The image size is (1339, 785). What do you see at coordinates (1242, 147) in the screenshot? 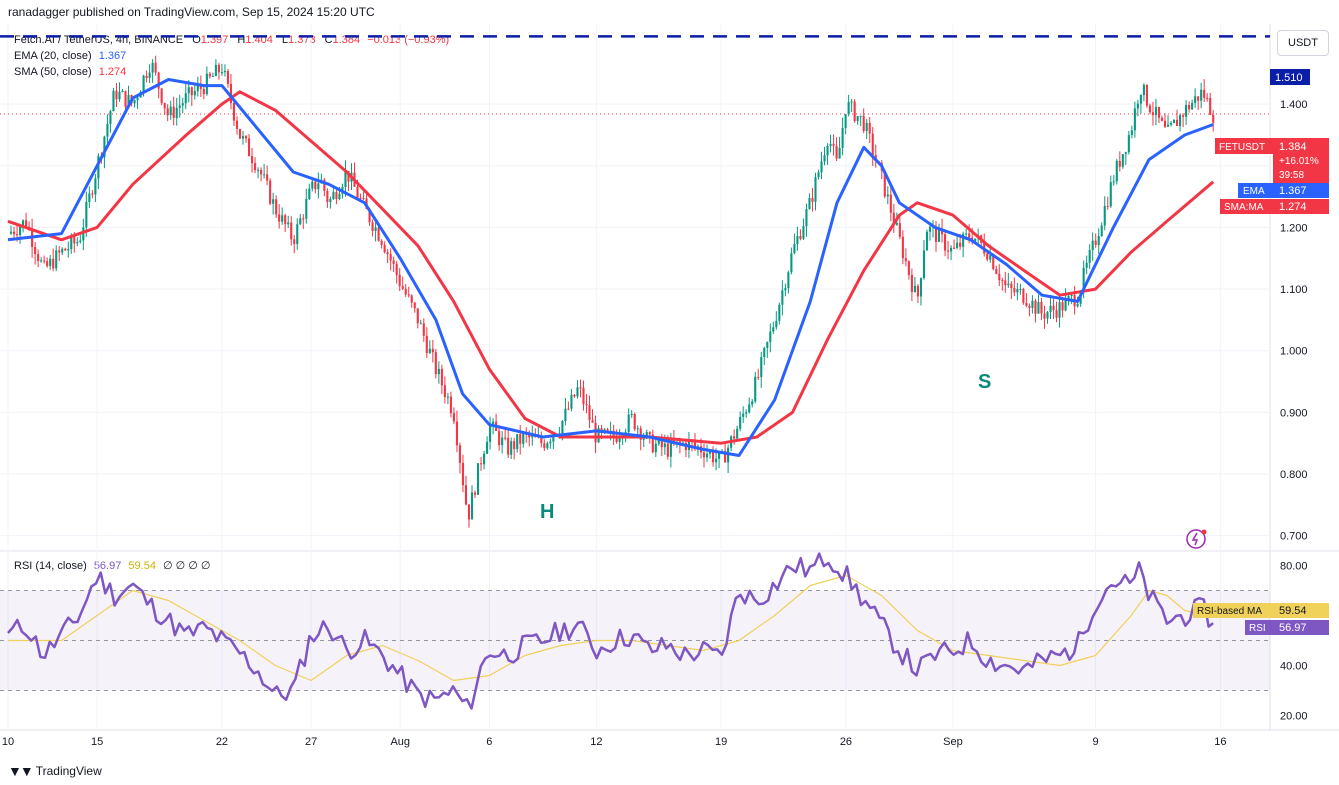
I see `symbol-tag-label: FETUSDT` at bounding box center [1242, 147].